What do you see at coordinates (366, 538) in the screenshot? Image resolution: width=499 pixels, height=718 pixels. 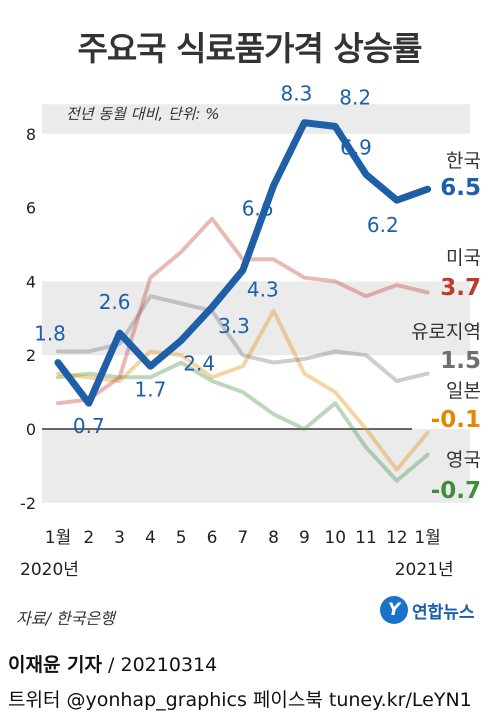 I see `x-tick-label-10: 11` at bounding box center [366, 538].